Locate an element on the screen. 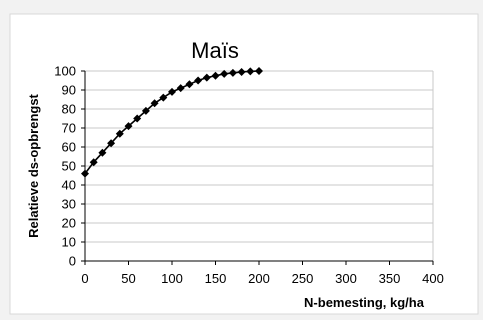  y-tick-label: 60 is located at coordinates (69, 147).